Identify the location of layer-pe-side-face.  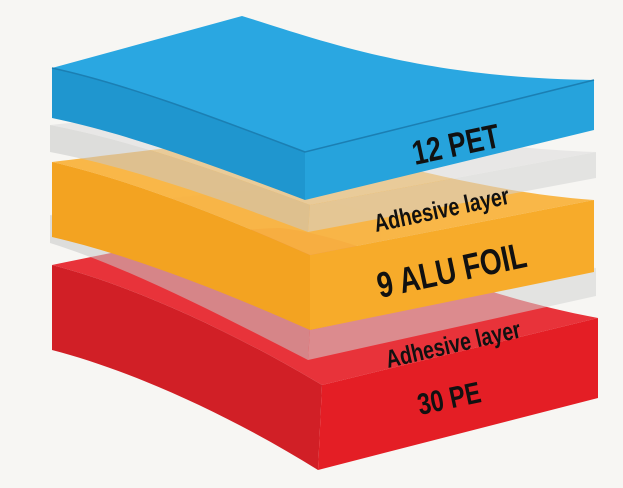
(458, 394).